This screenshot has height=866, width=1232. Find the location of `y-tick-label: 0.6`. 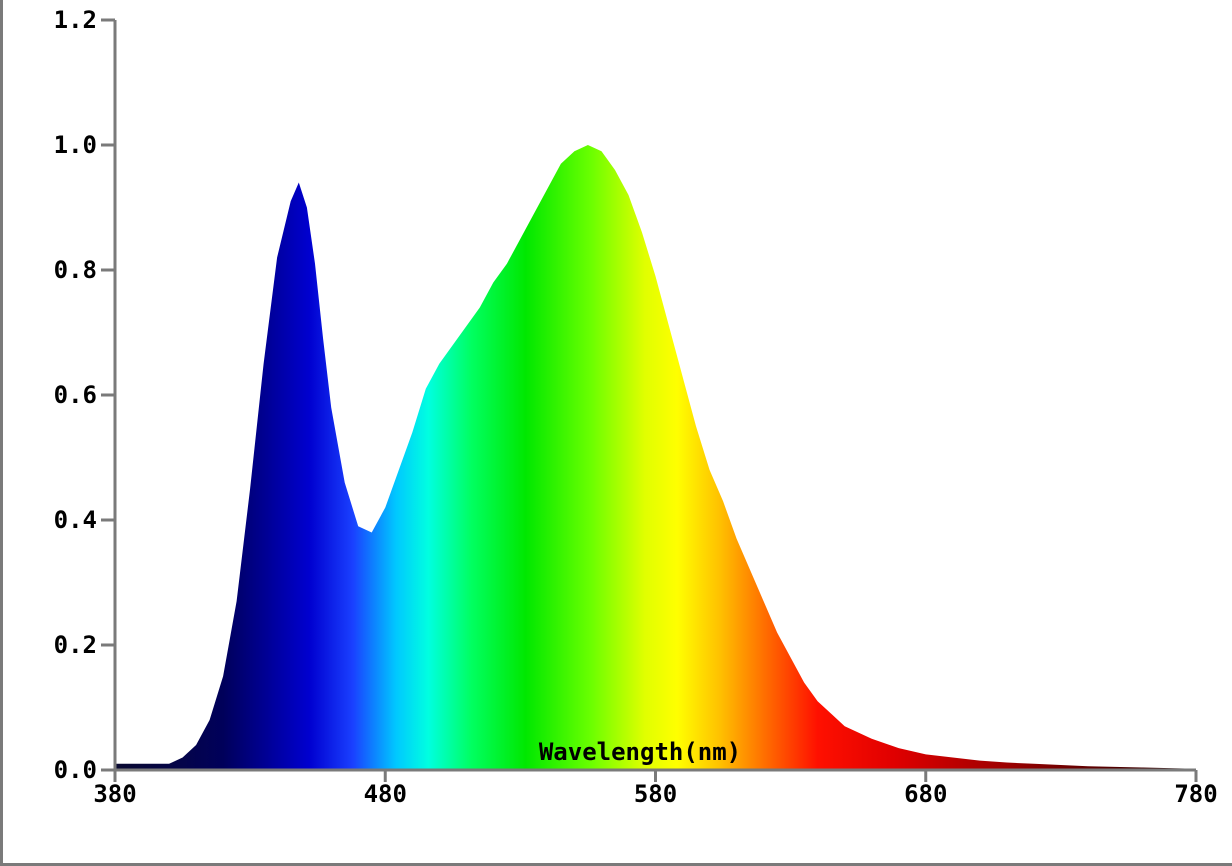

y-tick-label: 0.6 is located at coordinates (75, 395).